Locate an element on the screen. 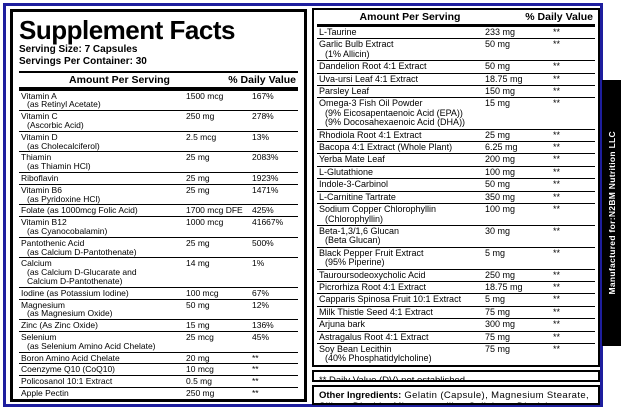 The height and width of the screenshot is (418, 628). daily-value: 41667% is located at coordinates (268, 222).